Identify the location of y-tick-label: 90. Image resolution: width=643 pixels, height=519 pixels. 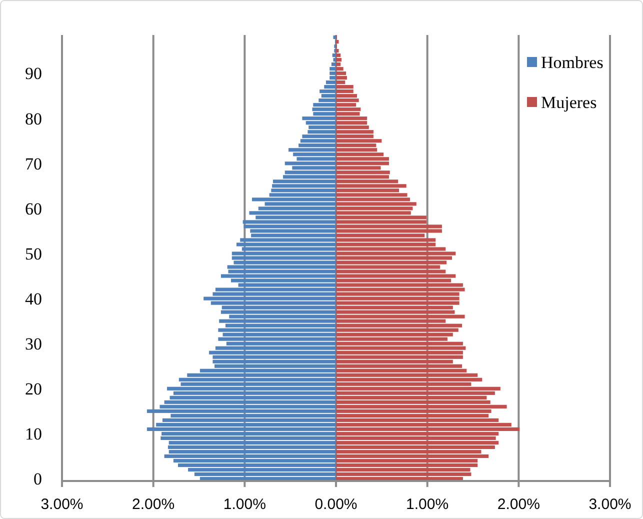
(33, 74).